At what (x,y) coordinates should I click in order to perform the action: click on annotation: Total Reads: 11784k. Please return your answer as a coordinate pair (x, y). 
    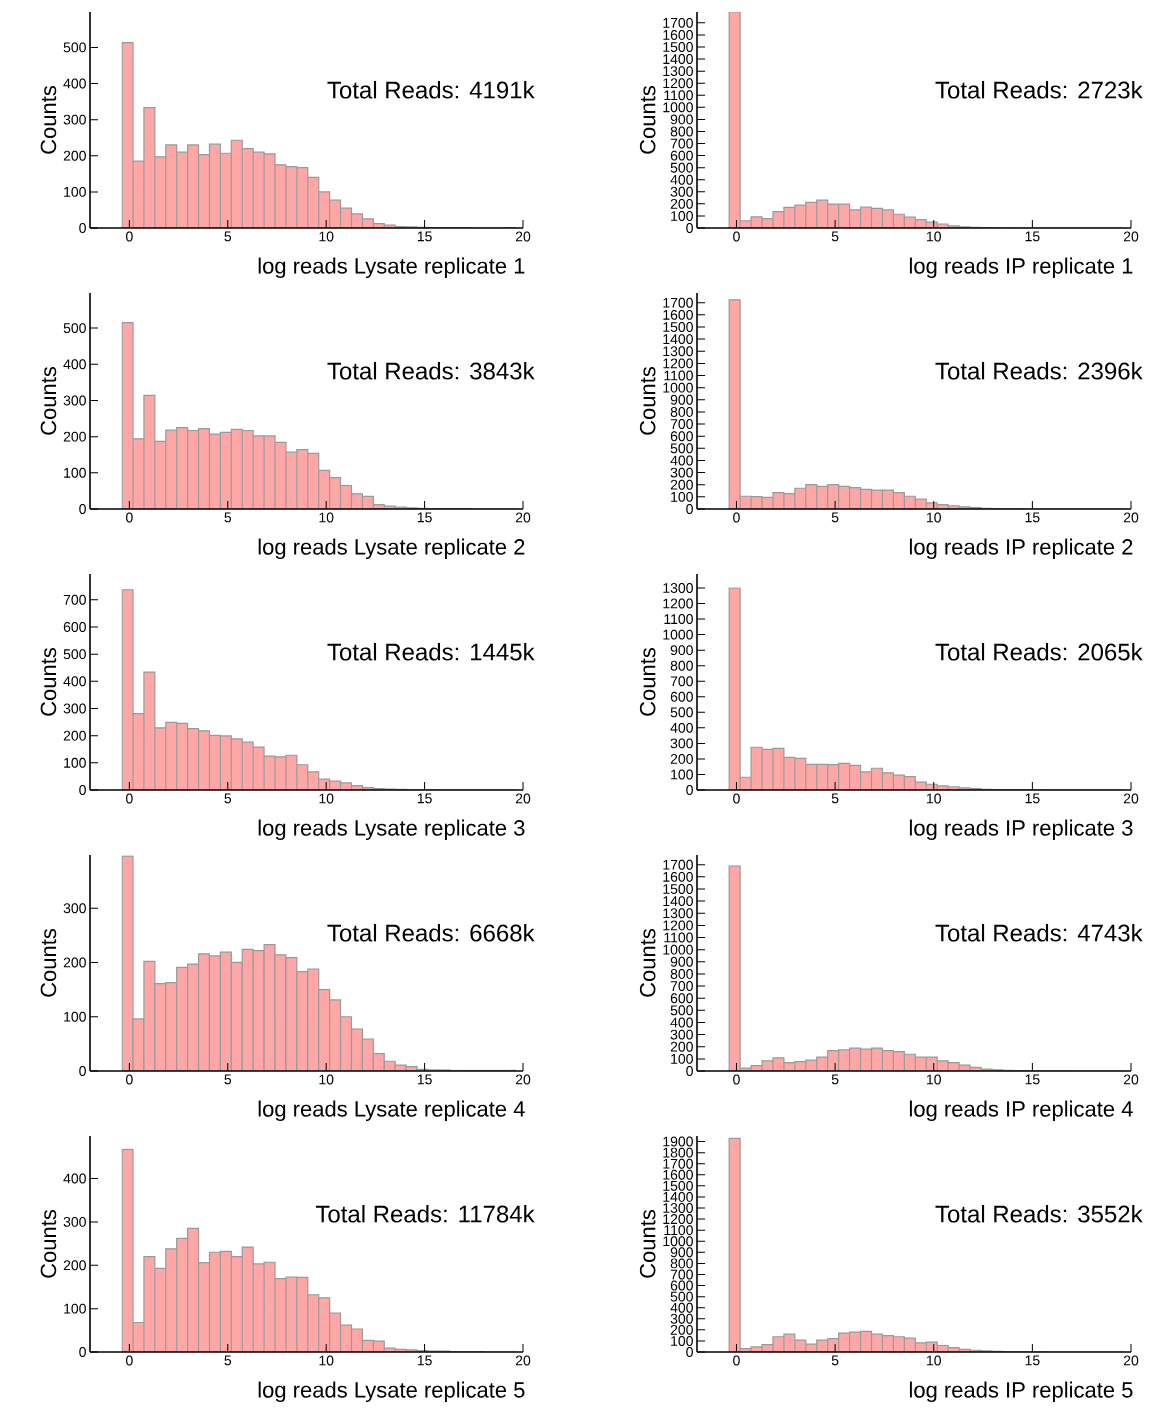
    Looking at the image, I should click on (425, 1213).